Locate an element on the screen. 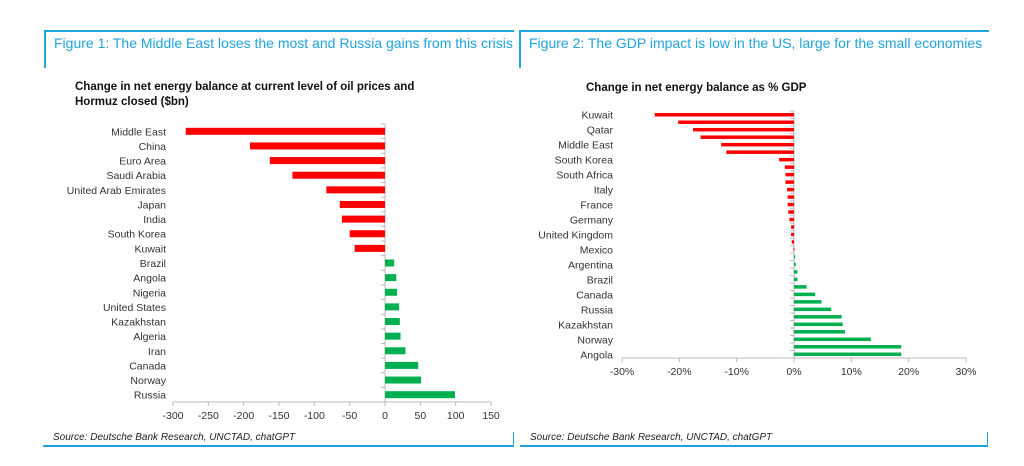 The image size is (1024, 466). category-label: United States is located at coordinates (134, 308).